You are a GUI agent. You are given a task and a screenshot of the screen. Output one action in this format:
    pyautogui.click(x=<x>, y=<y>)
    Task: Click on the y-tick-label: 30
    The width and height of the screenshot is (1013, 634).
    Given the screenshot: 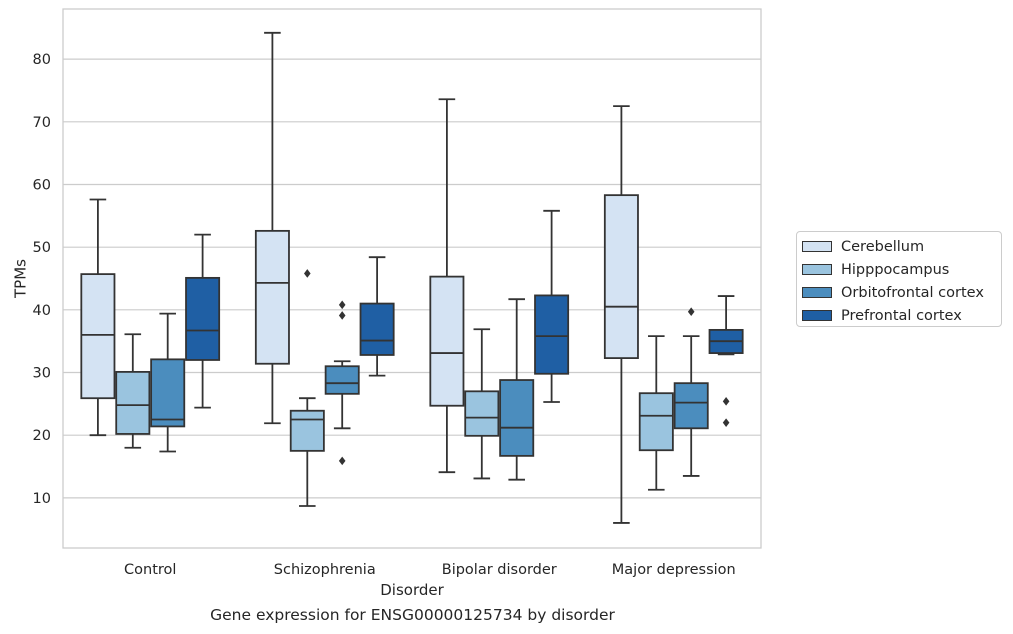 What is the action you would take?
    pyautogui.click(x=42, y=374)
    